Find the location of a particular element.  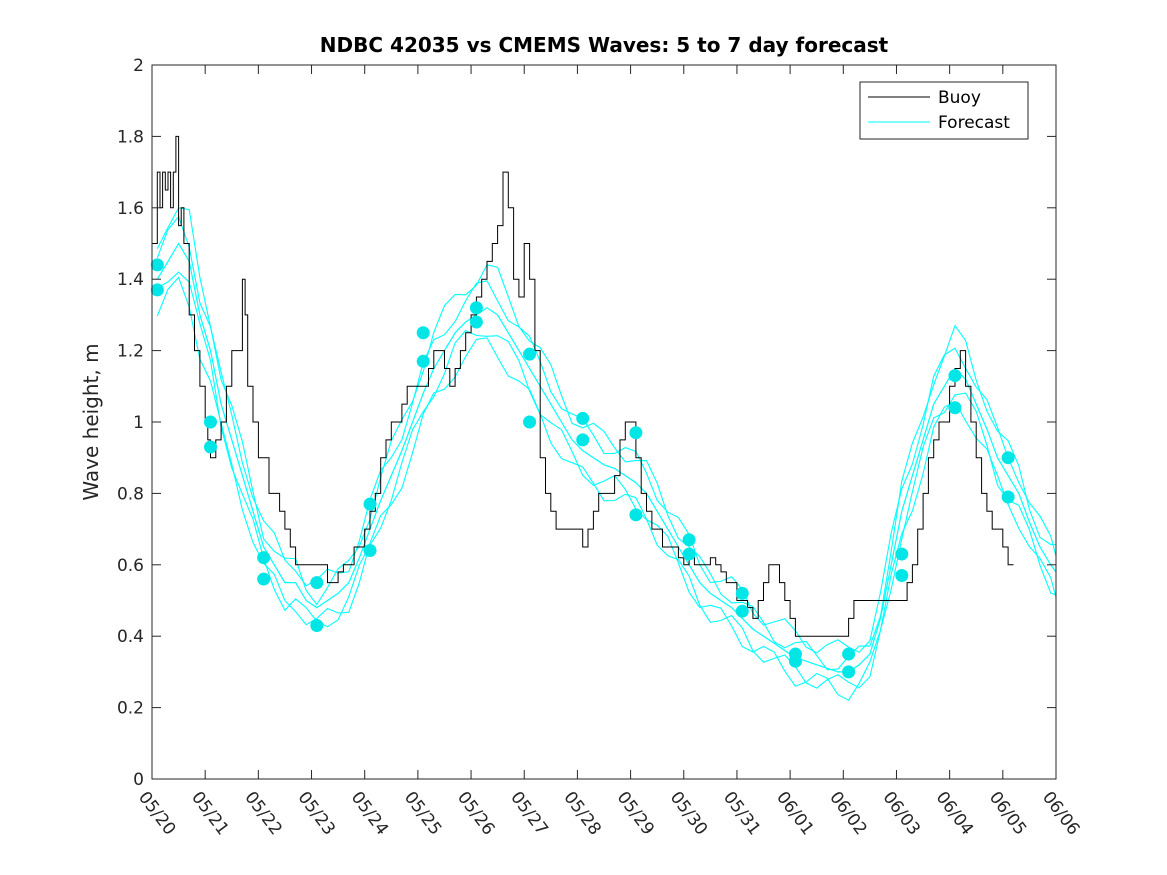

y-tick-label: 0.6 is located at coordinates (130, 566).